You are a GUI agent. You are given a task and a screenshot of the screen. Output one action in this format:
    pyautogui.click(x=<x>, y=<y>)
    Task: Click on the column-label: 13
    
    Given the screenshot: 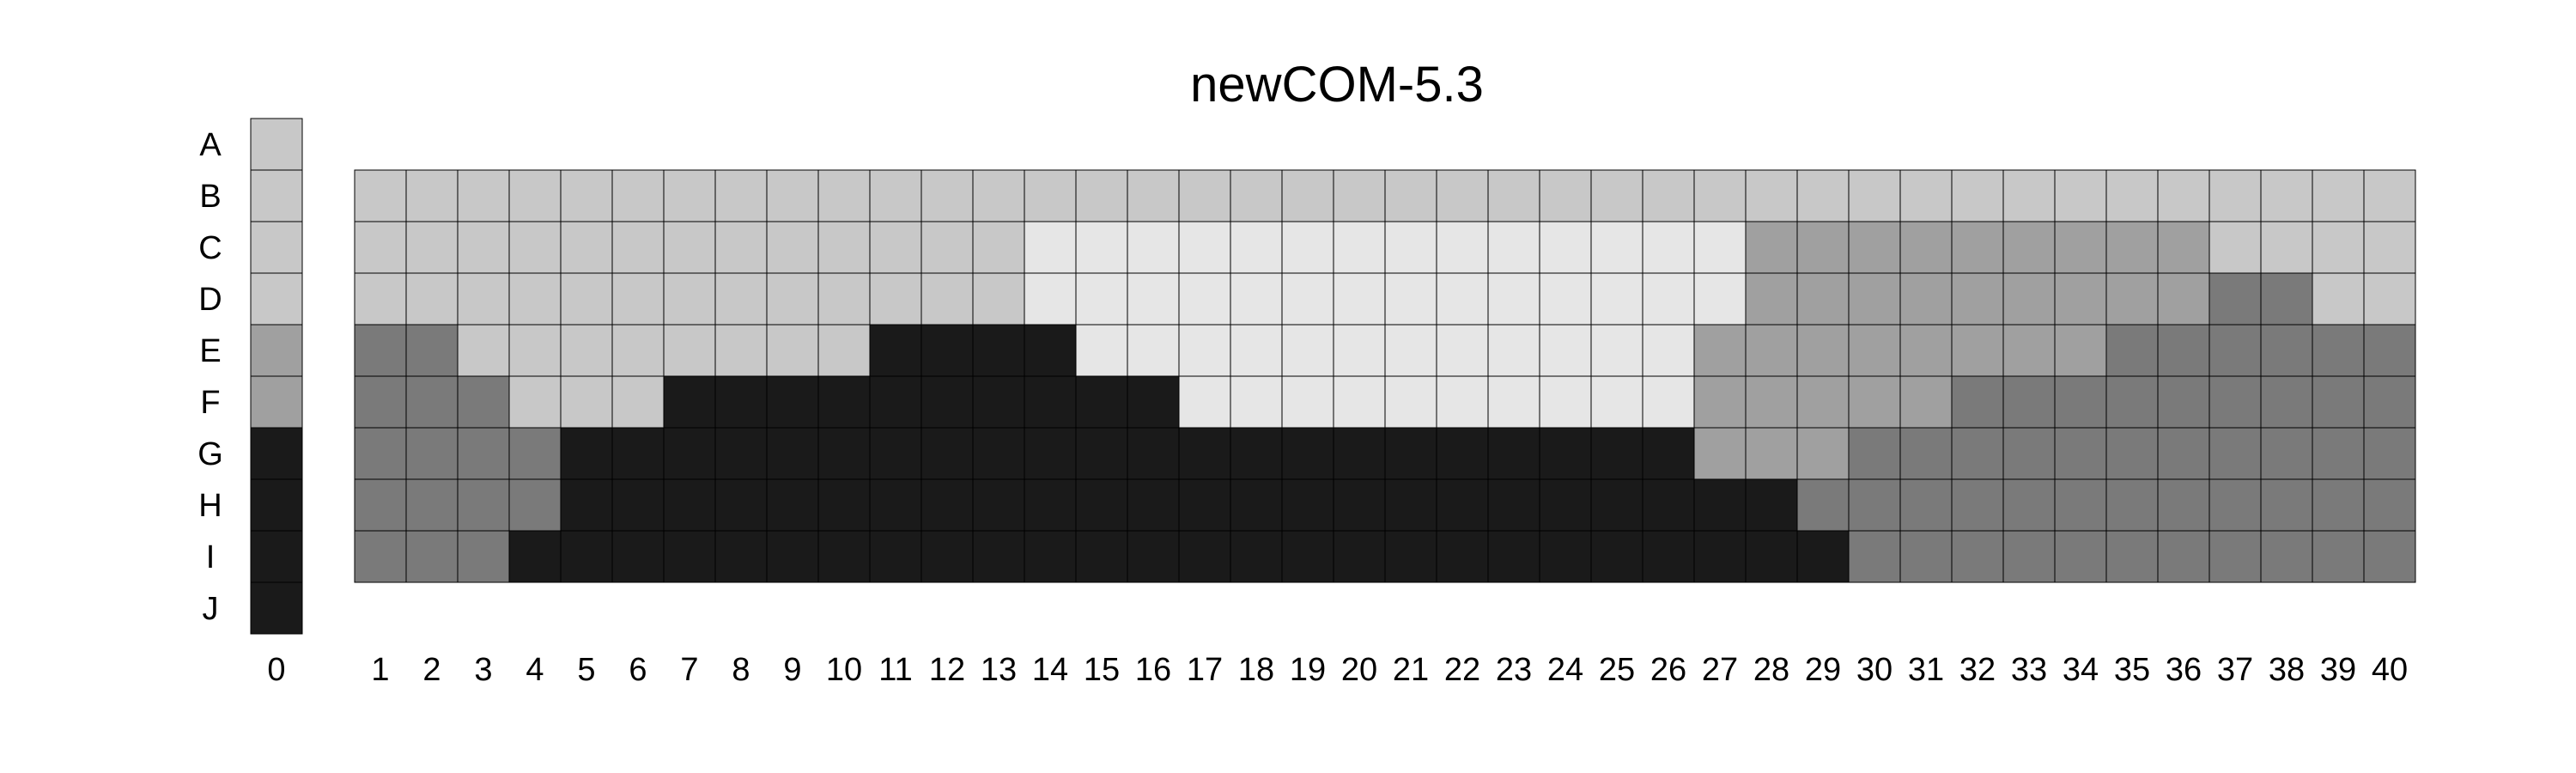 What is the action you would take?
    pyautogui.click(x=999, y=670)
    